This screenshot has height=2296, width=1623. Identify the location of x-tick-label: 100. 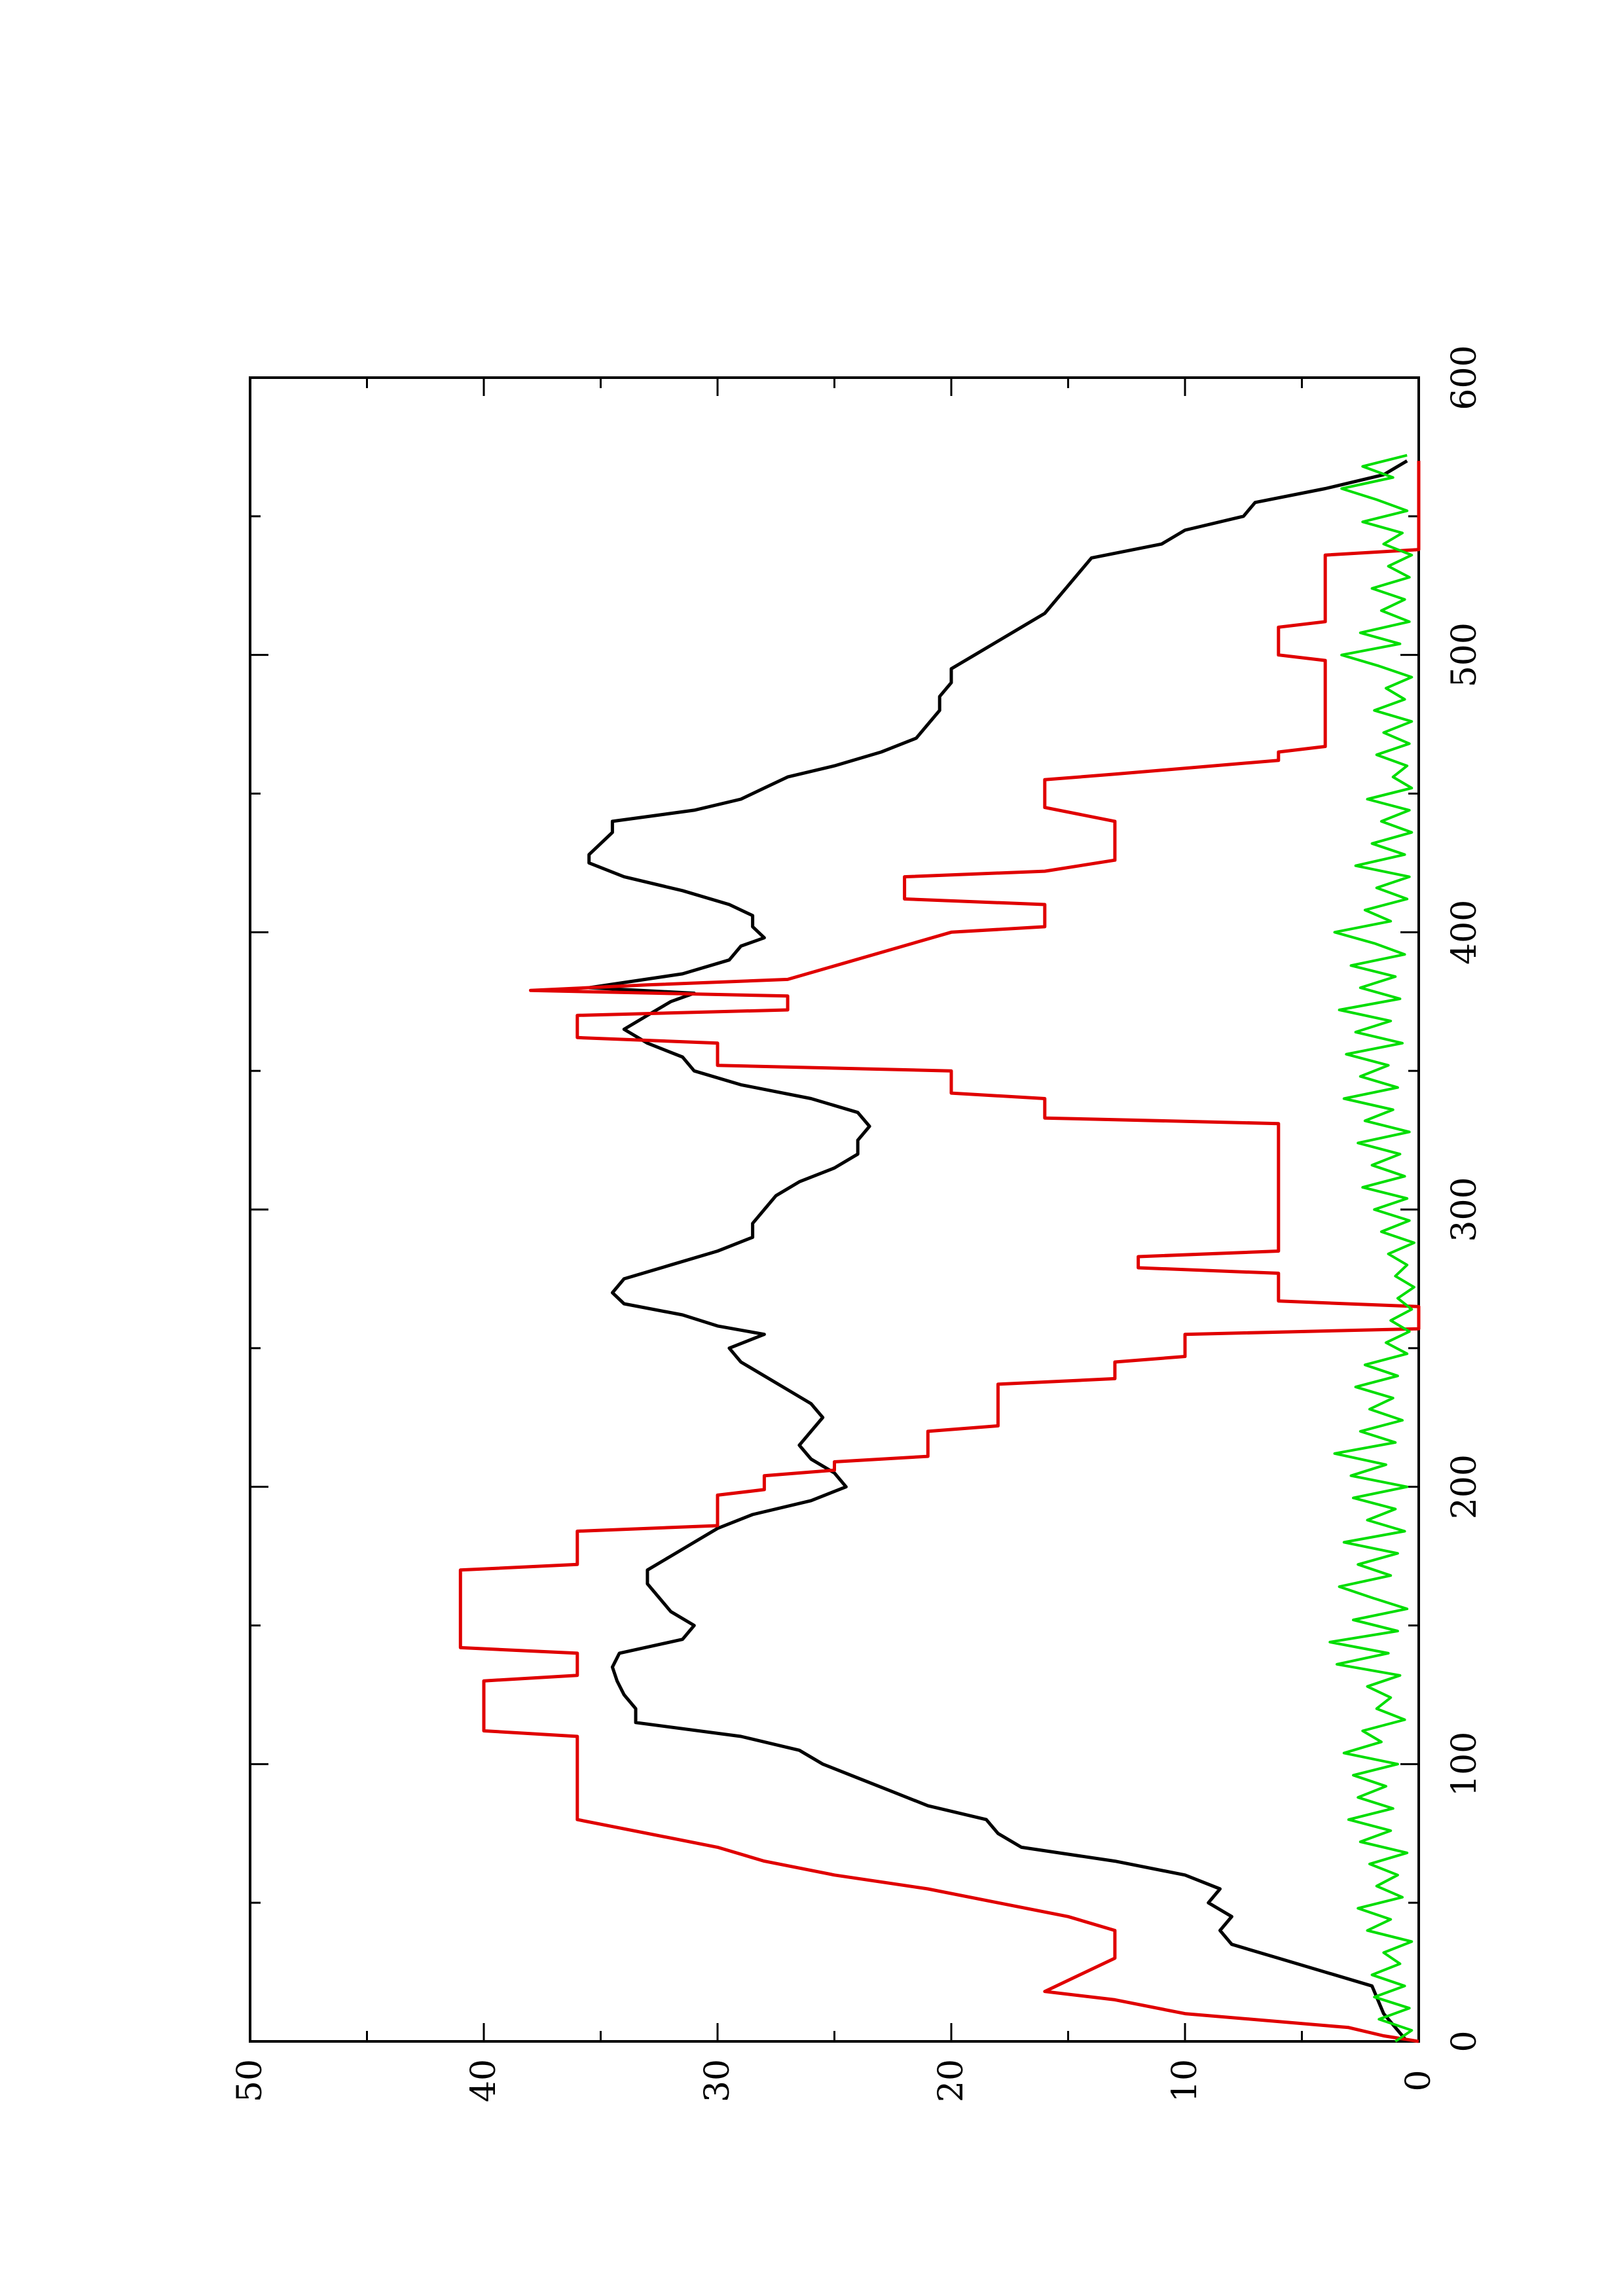
(1464, 1764).